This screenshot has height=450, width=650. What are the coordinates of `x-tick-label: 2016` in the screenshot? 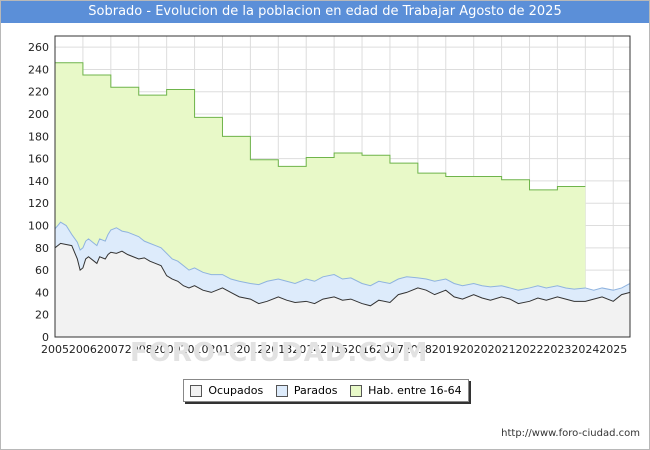 It's located at (362, 349).